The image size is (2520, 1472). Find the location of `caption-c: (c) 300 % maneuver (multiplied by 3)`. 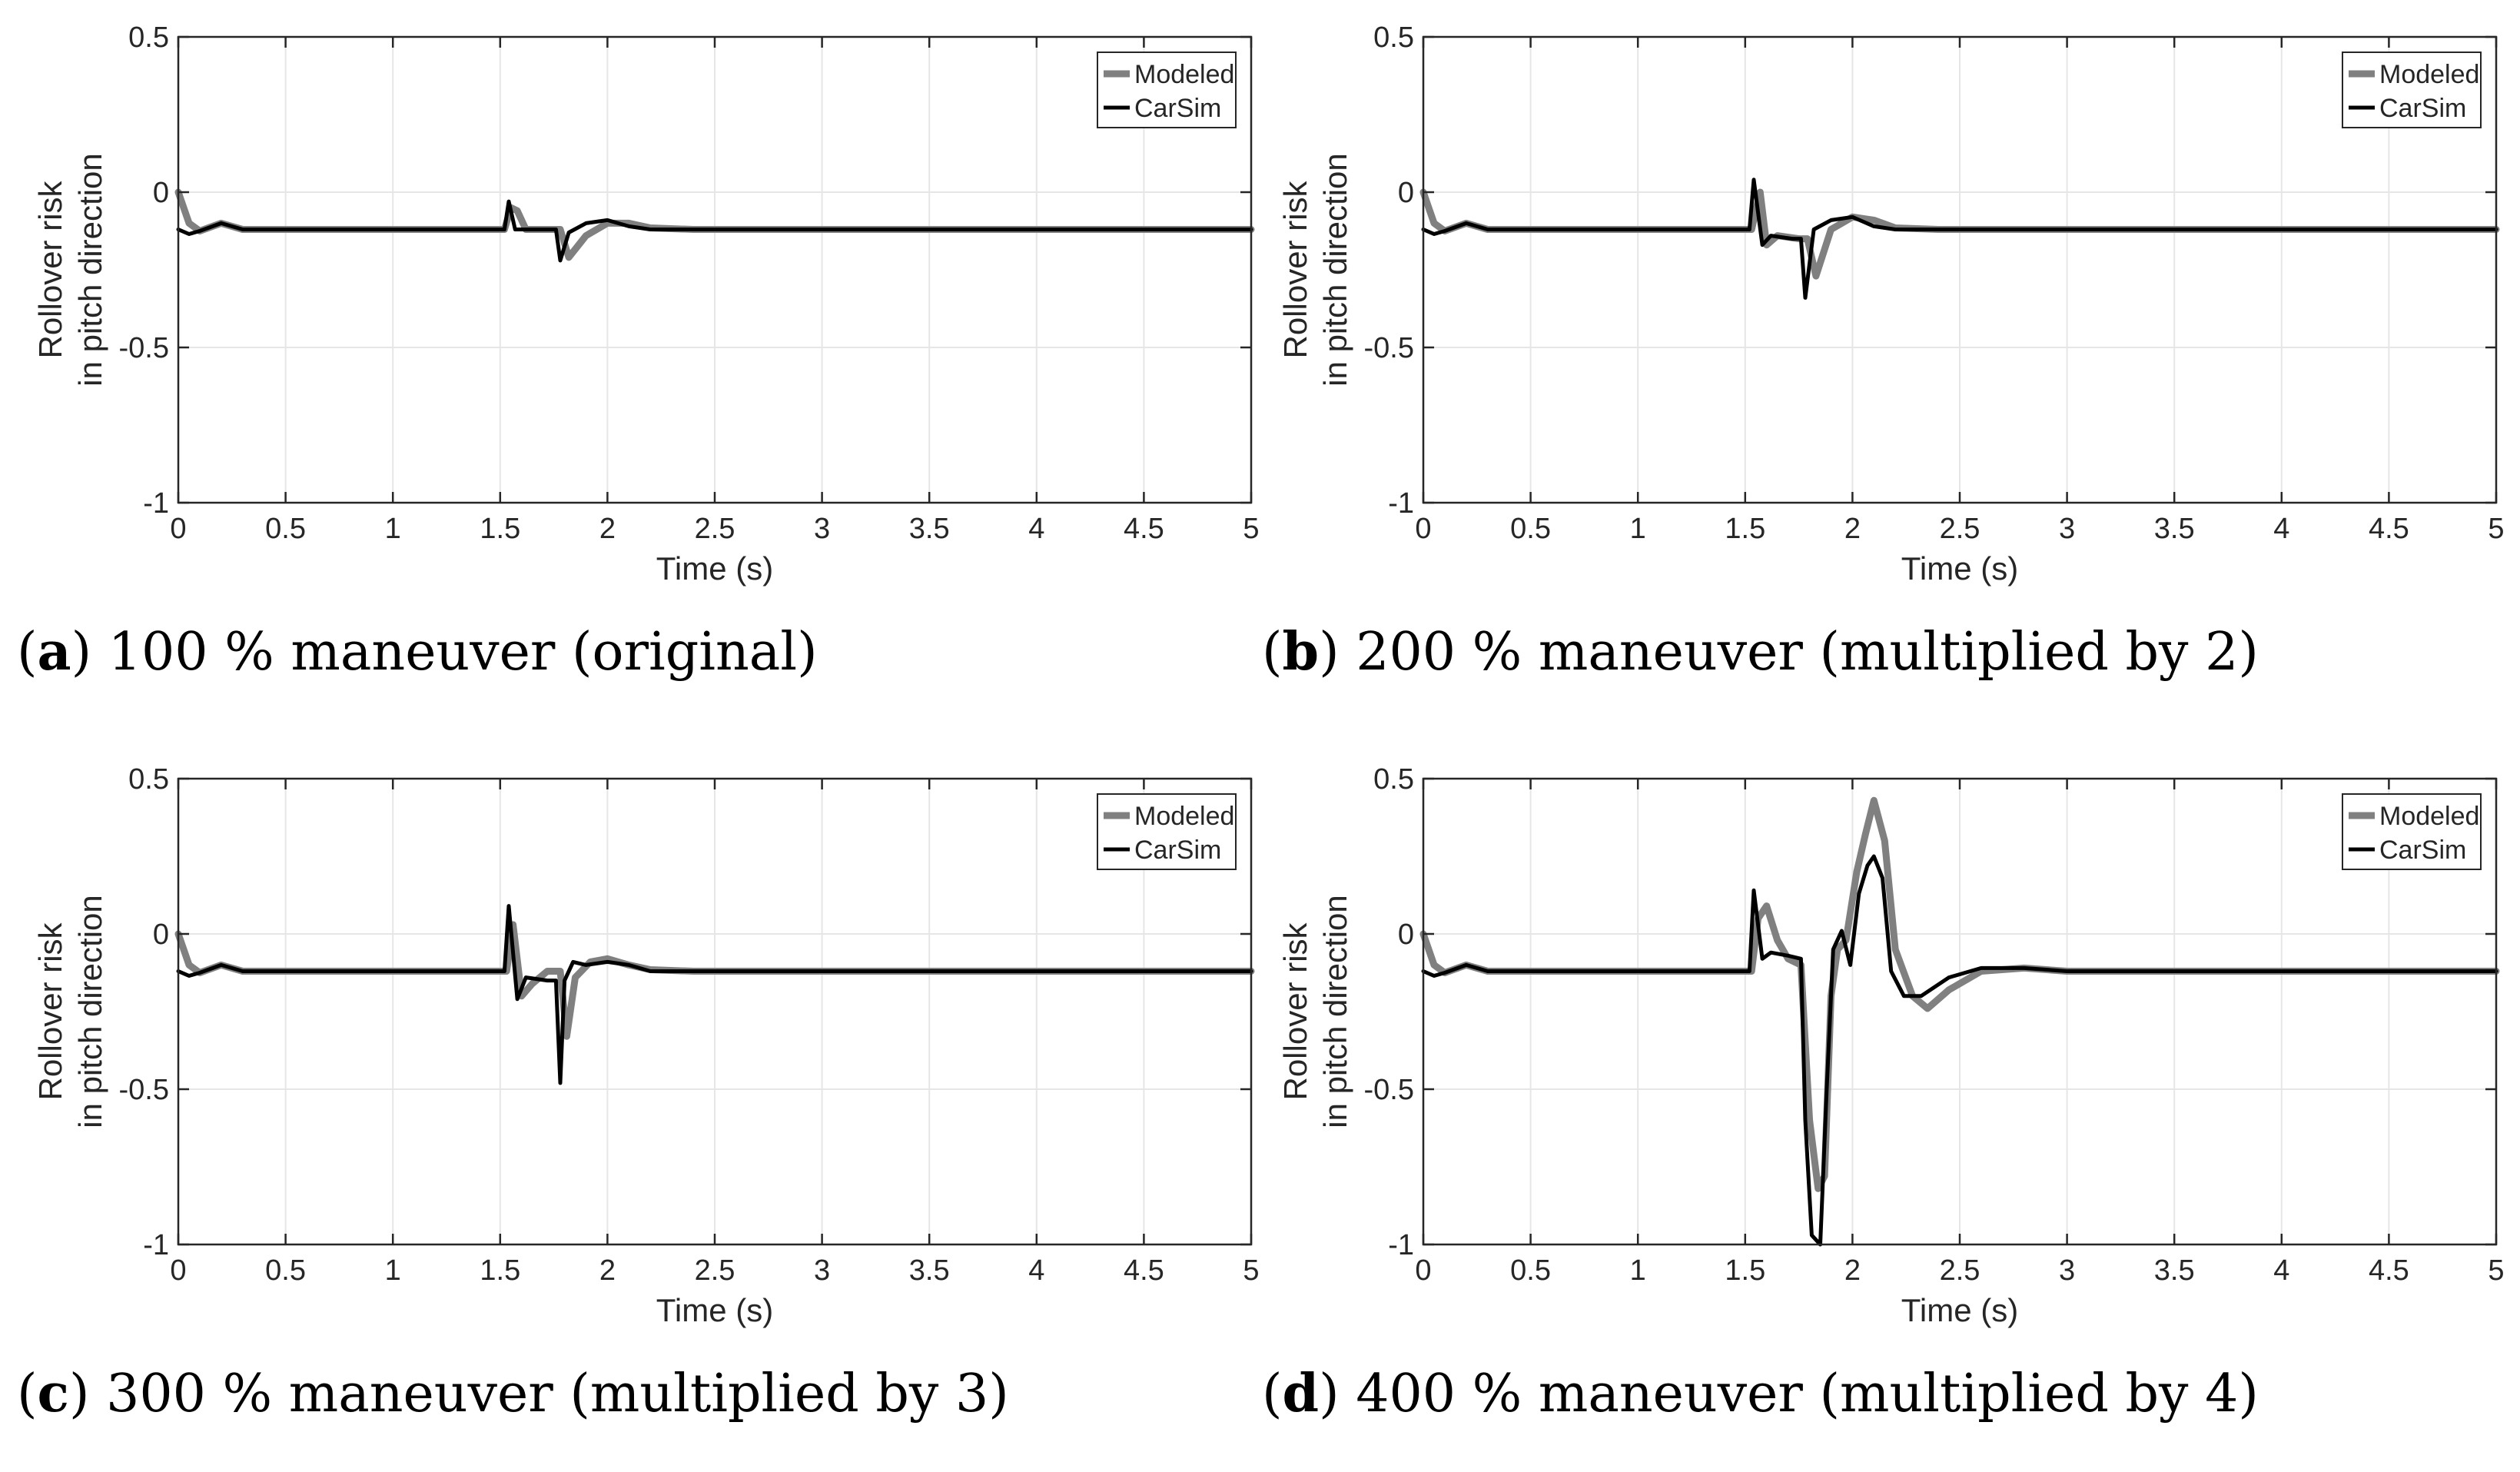

caption-c: (c) 300 % maneuver (multiplied by 3) is located at coordinates (513, 1393).